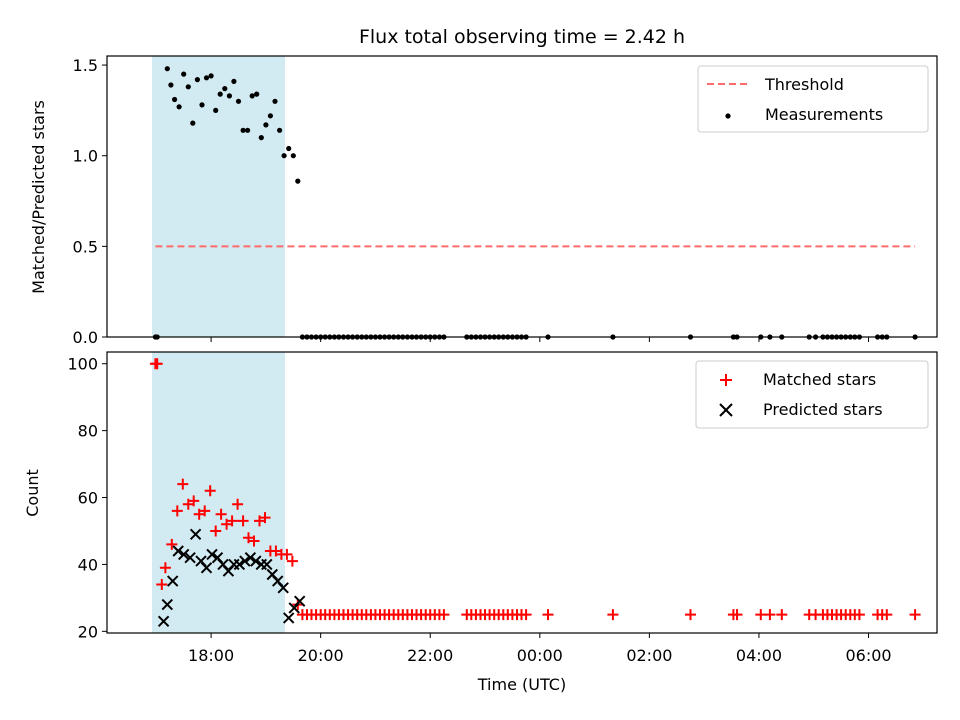 This screenshot has width=960, height=720. I want to click on legend-measurements-label: Measurements, so click(824, 114).